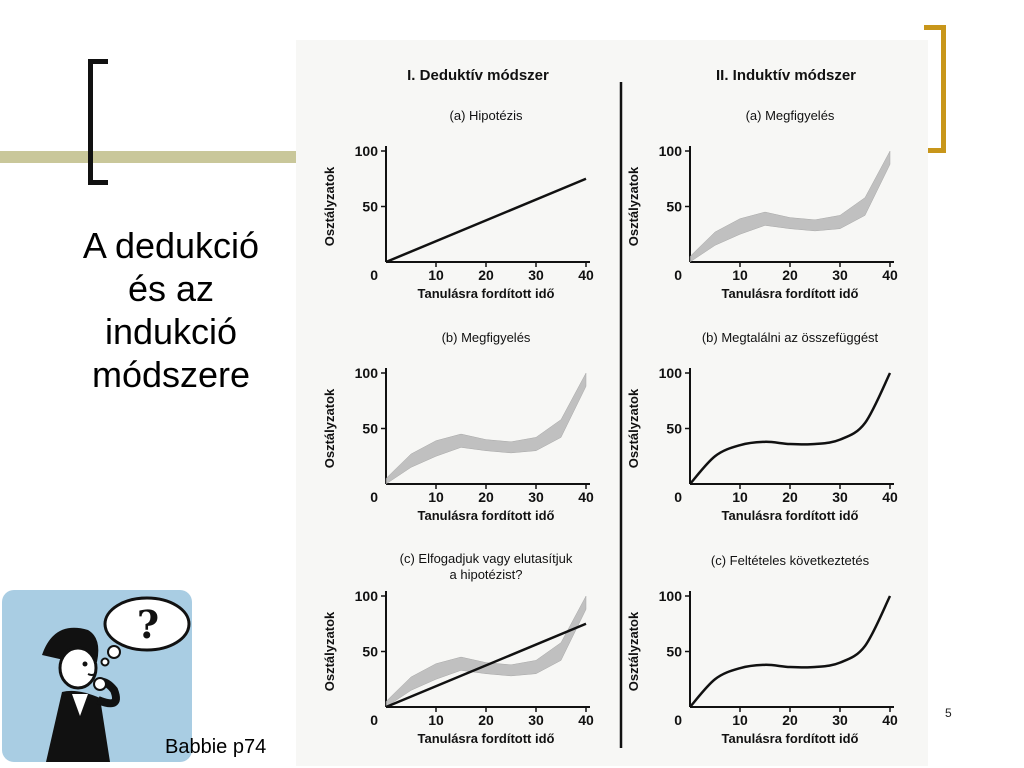 This screenshot has width=1024, height=768. Describe the element at coordinates (790, 337) in the screenshot. I see `panel-label: (b) Megtalálni az összefüggést` at that location.